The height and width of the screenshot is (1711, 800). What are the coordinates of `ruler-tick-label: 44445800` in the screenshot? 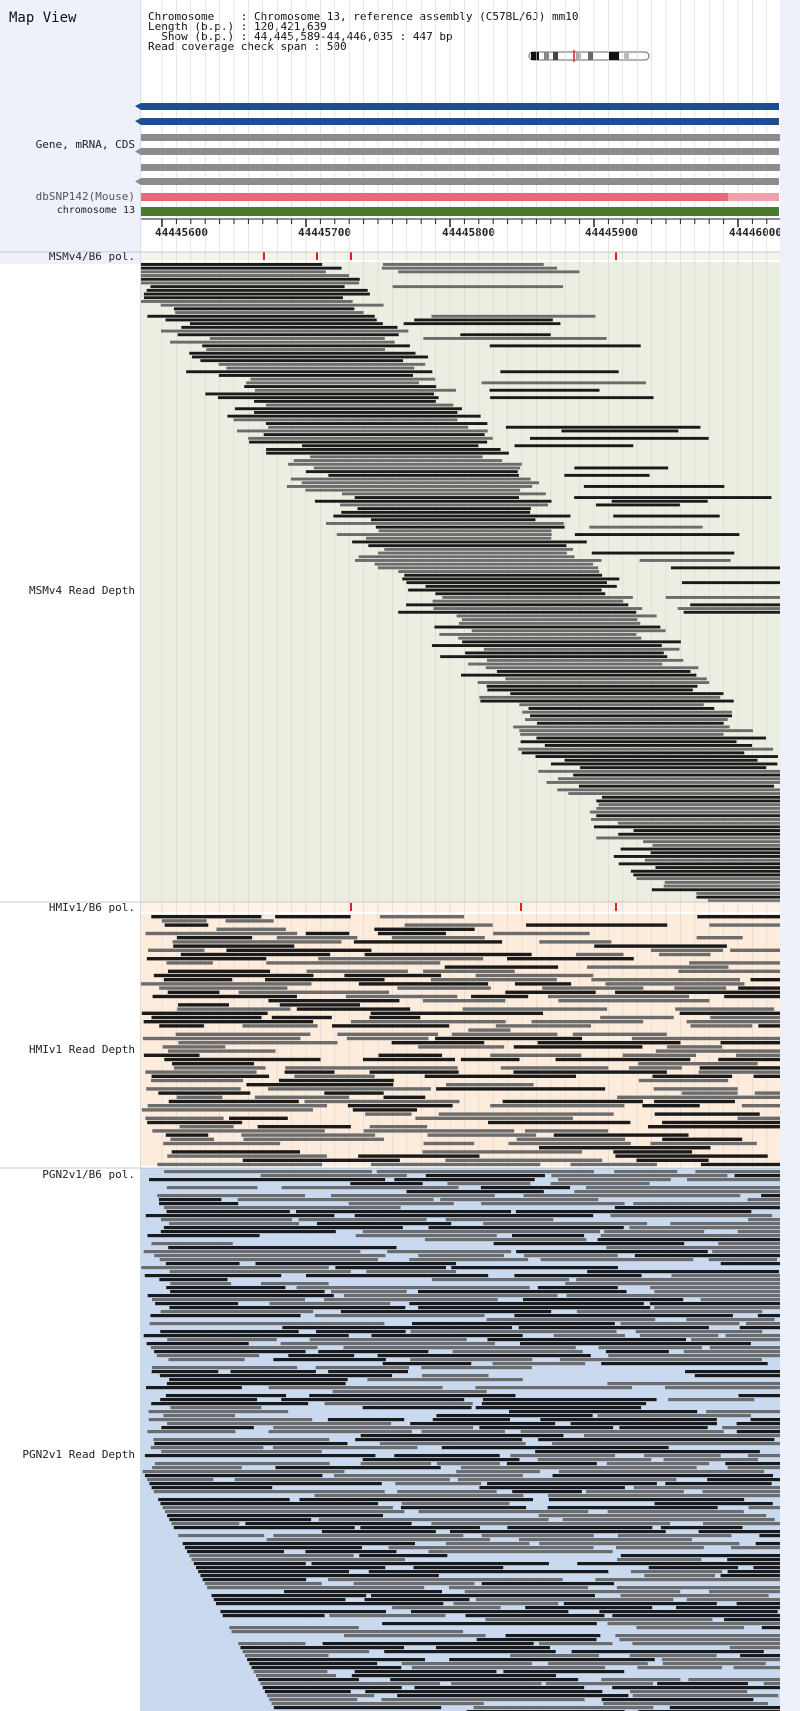 It's located at (468, 232).